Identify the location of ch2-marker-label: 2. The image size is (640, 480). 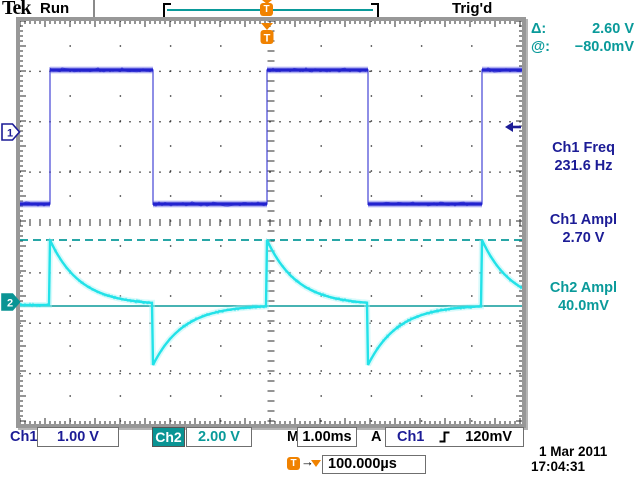
(10, 304).